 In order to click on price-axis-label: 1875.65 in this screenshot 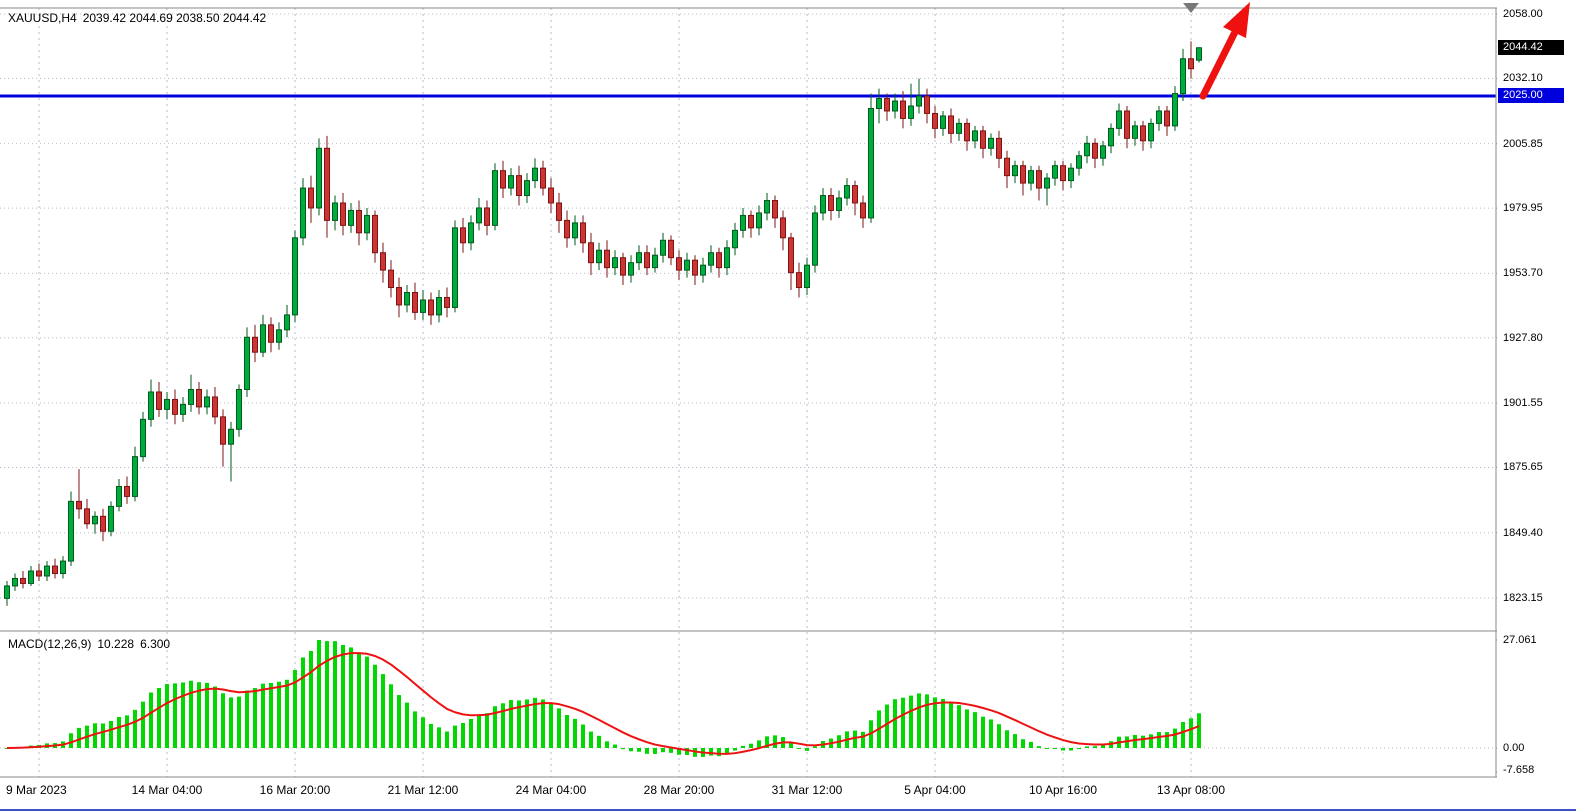, I will do `click(1523, 467)`.